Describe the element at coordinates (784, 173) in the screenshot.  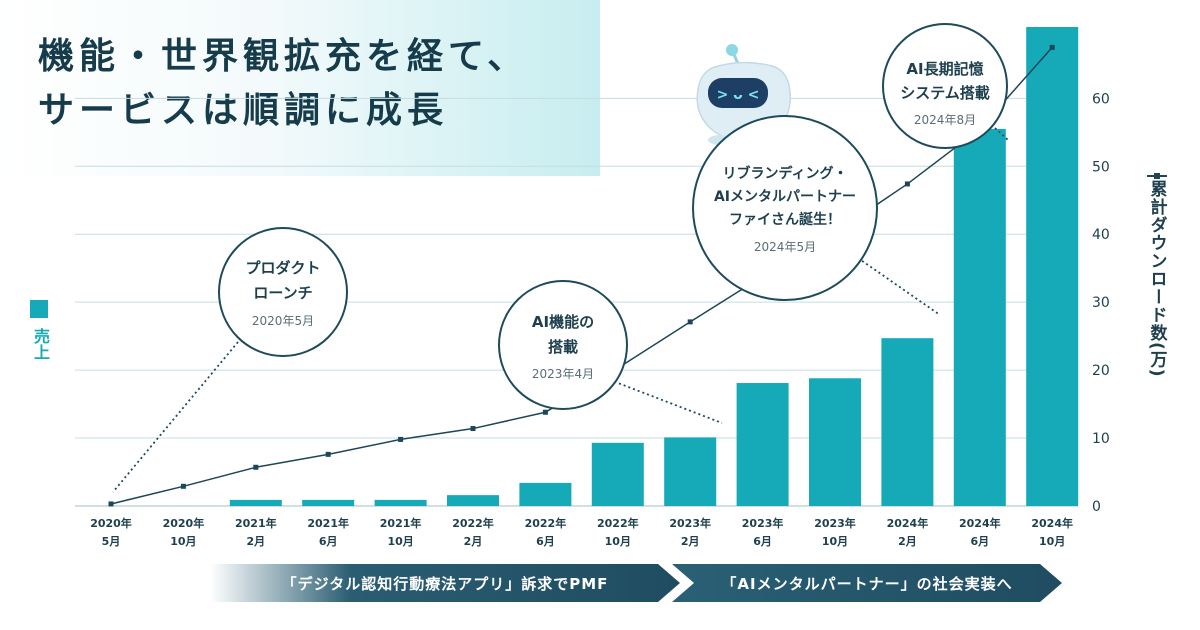
I see `annotation-3-line1: リブランディング・` at that location.